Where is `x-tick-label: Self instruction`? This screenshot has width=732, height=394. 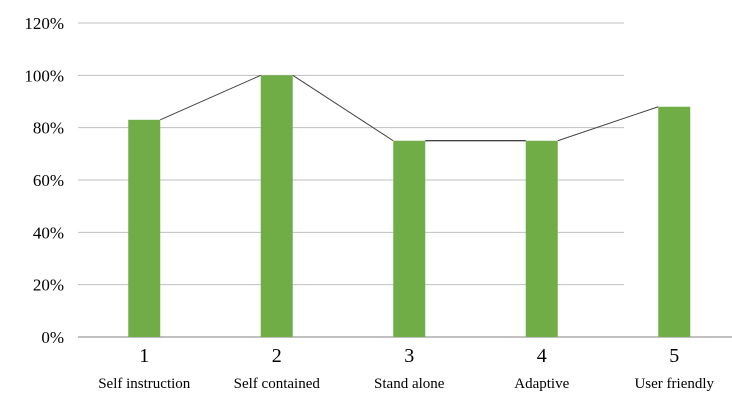
x-tick-label: Self instruction is located at coordinates (144, 384).